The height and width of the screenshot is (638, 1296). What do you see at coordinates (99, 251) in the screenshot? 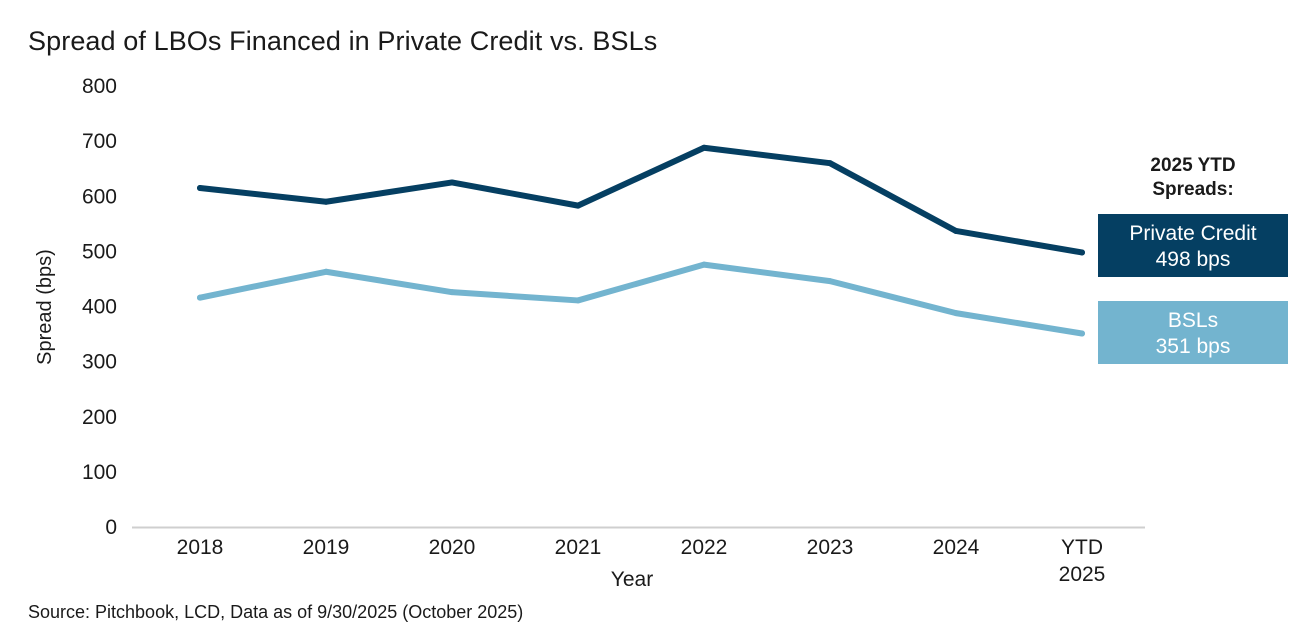
I see `y-tick-label: 500` at bounding box center [99, 251].